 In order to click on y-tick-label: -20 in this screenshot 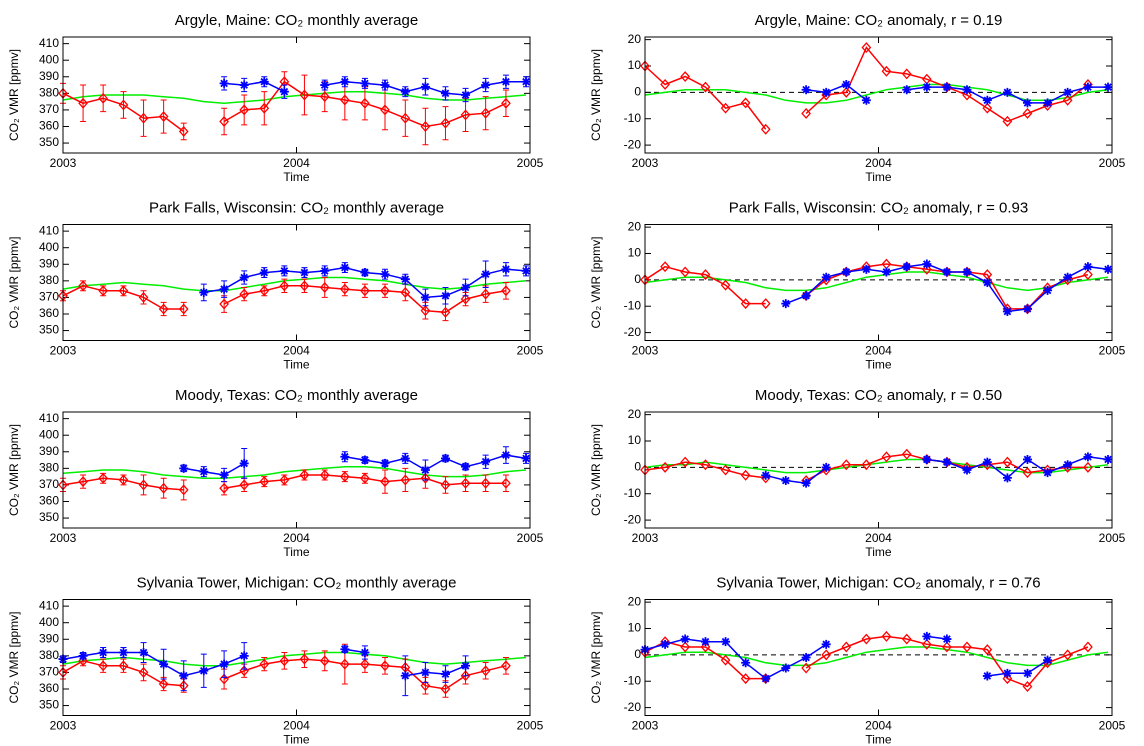, I will do `click(633, 707)`.